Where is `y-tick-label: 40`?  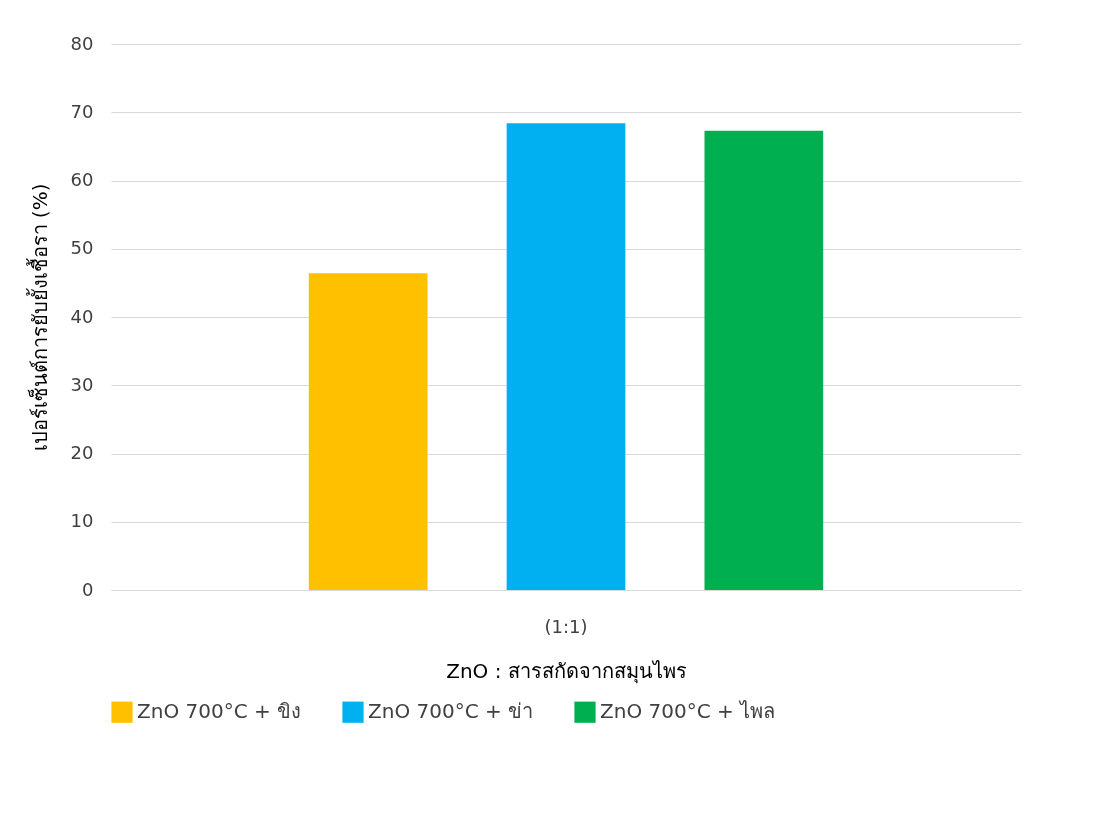
y-tick-label: 40 is located at coordinates (82, 316).